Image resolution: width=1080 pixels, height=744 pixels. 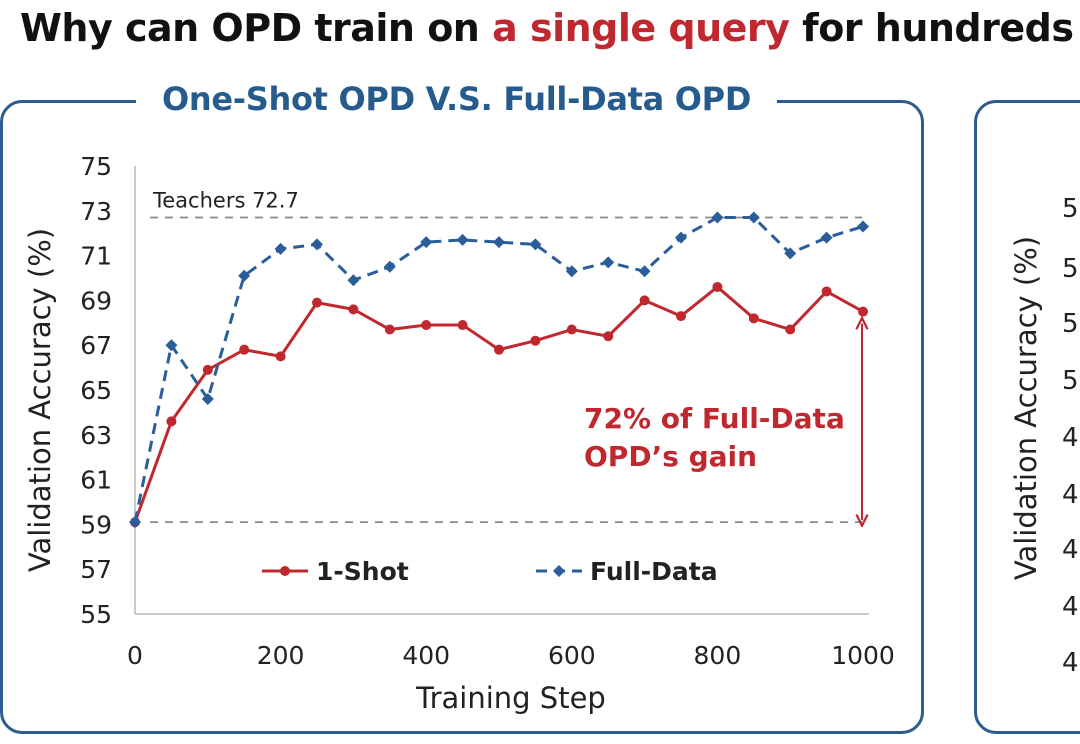 What do you see at coordinates (863, 655) in the screenshot?
I see `x-tick-label: 1000` at bounding box center [863, 655].